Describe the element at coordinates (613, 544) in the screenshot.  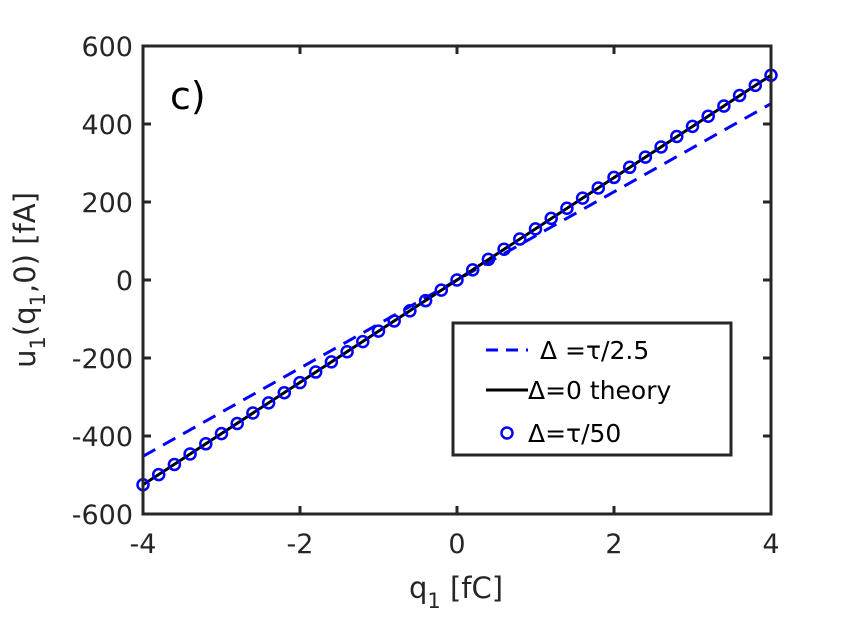
I see `x-tick-label: 2` at that location.